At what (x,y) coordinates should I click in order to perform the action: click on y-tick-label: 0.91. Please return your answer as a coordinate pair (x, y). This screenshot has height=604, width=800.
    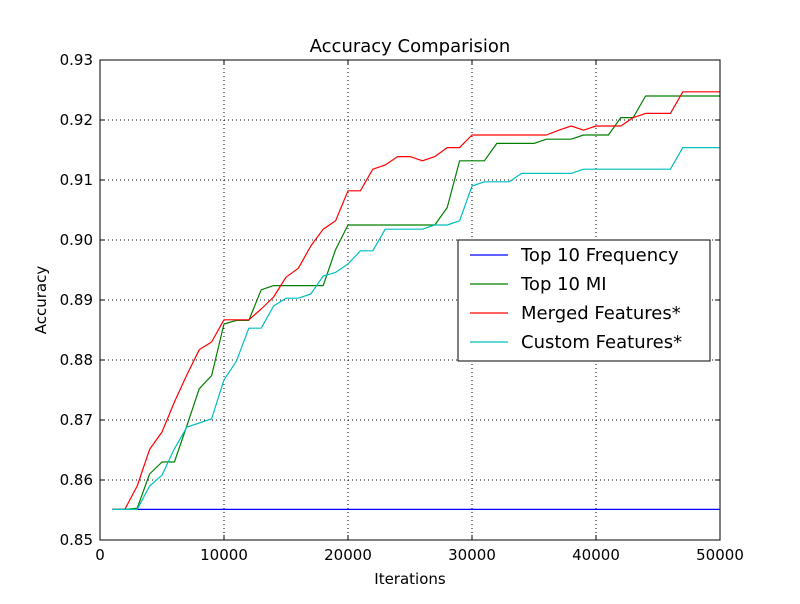
    Looking at the image, I should click on (76, 180).